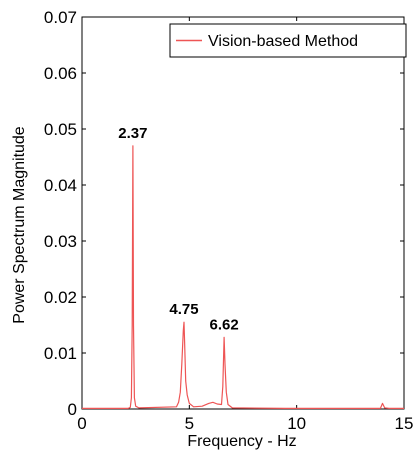  Describe the element at coordinates (296, 423) in the screenshot. I see `x-tick-label: 10` at that location.